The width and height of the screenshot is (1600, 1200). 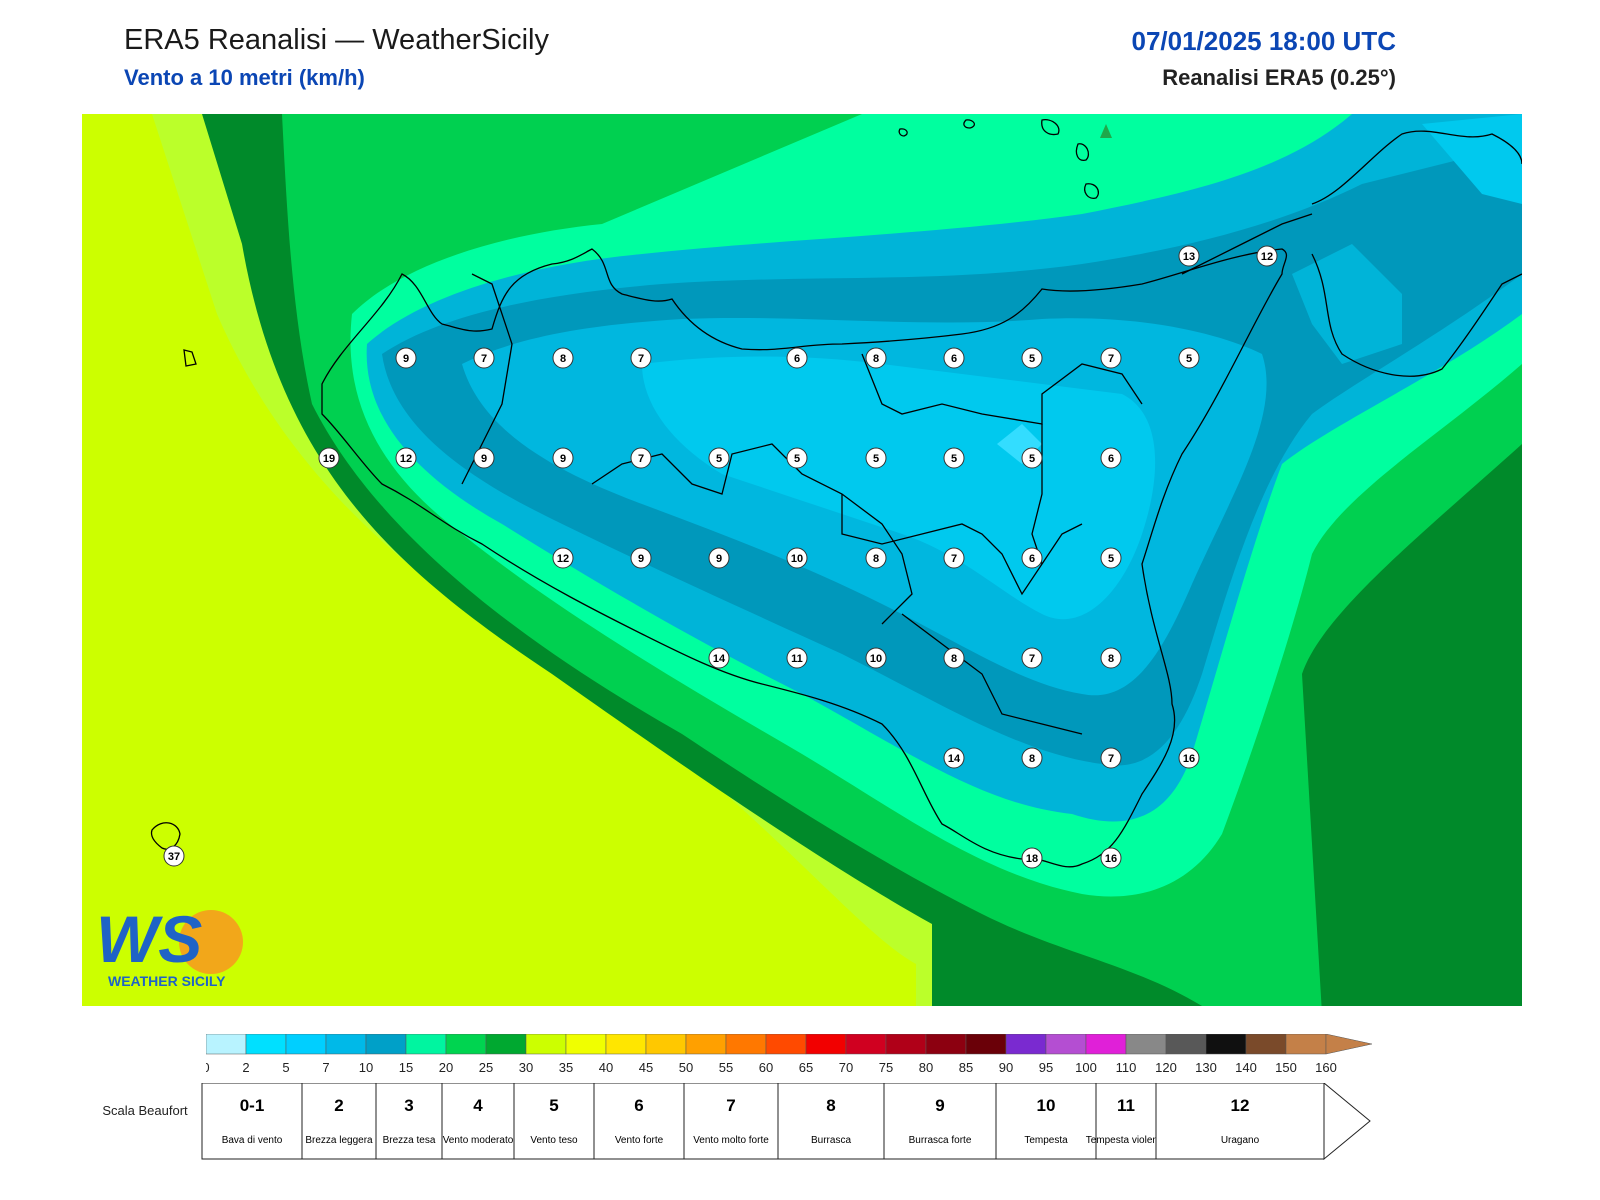 What do you see at coordinates (886, 1067) in the screenshot?
I see `colorbar-tick-label: 75` at bounding box center [886, 1067].